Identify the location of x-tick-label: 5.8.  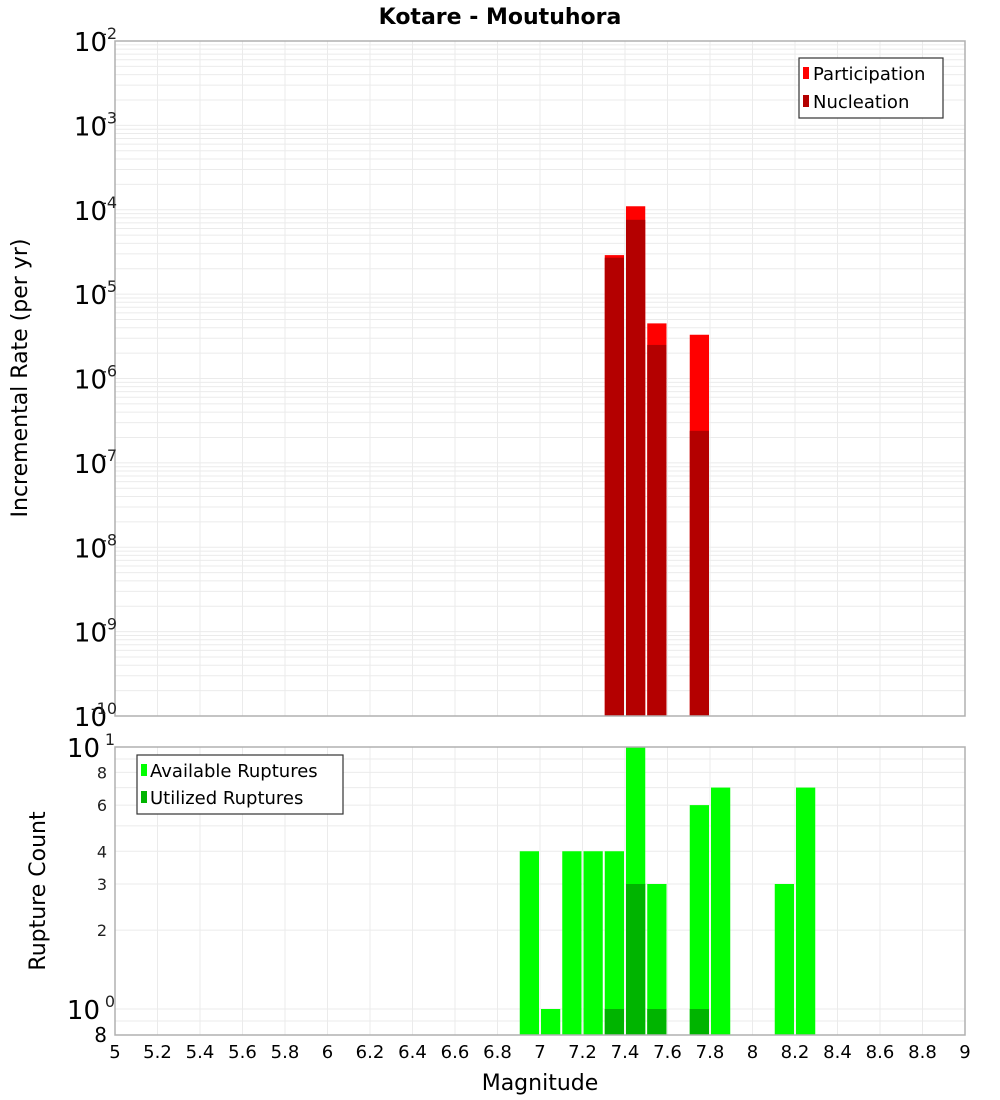
(285, 1052).